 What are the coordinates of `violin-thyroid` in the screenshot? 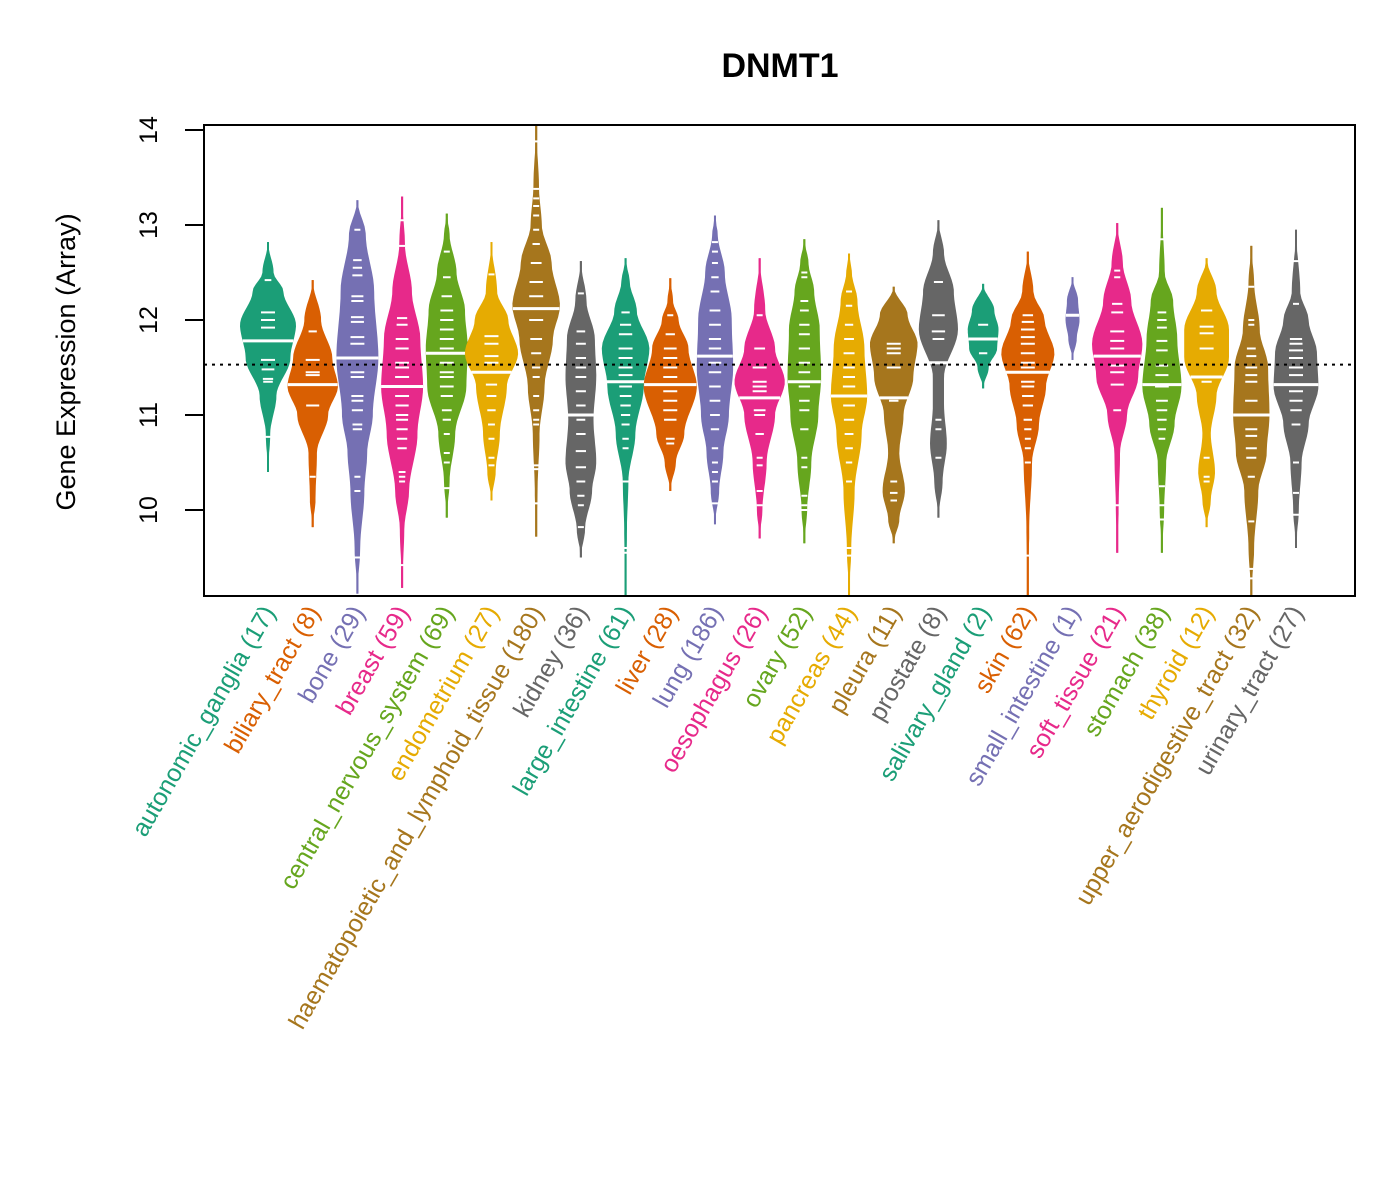 It's located at (1206, 393).